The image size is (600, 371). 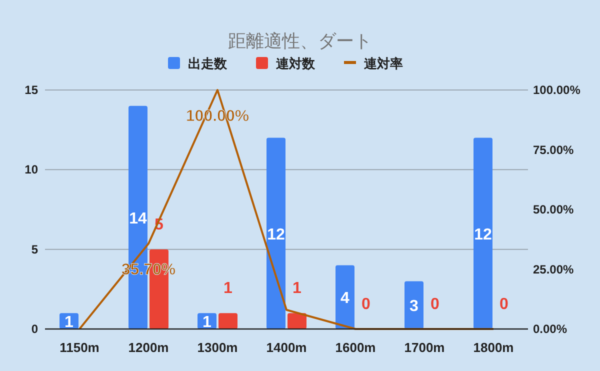 What do you see at coordinates (31, 169) in the screenshot?
I see `y-tick-label: 10` at bounding box center [31, 169].